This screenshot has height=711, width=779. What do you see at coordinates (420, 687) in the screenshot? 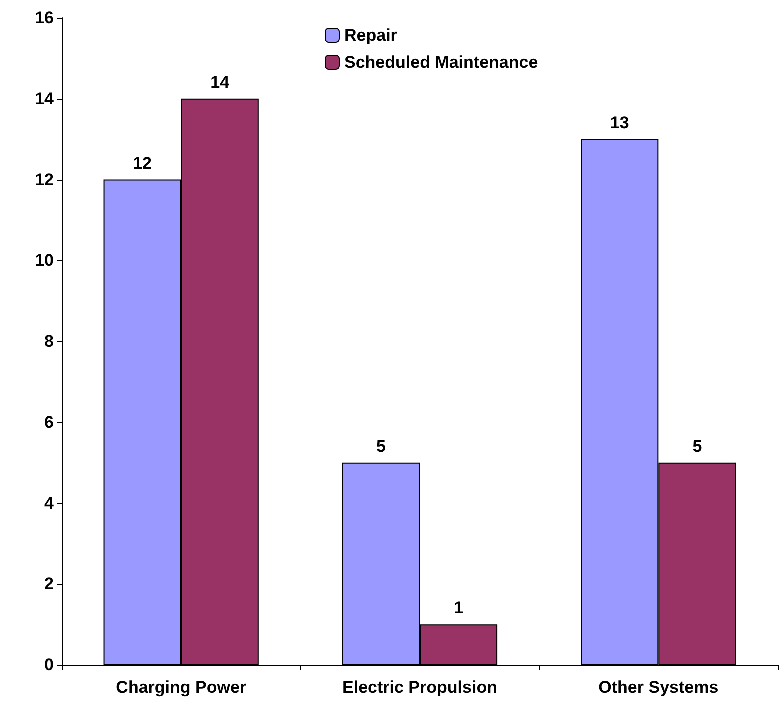
I see `x-tick-label: Electric Propulsion` at bounding box center [420, 687].